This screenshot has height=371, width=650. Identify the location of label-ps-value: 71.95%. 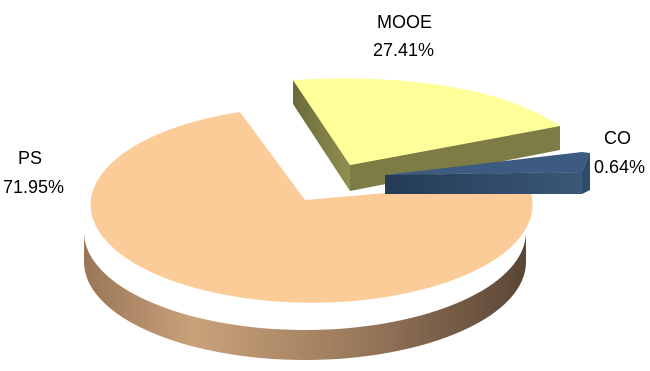
(33, 187).